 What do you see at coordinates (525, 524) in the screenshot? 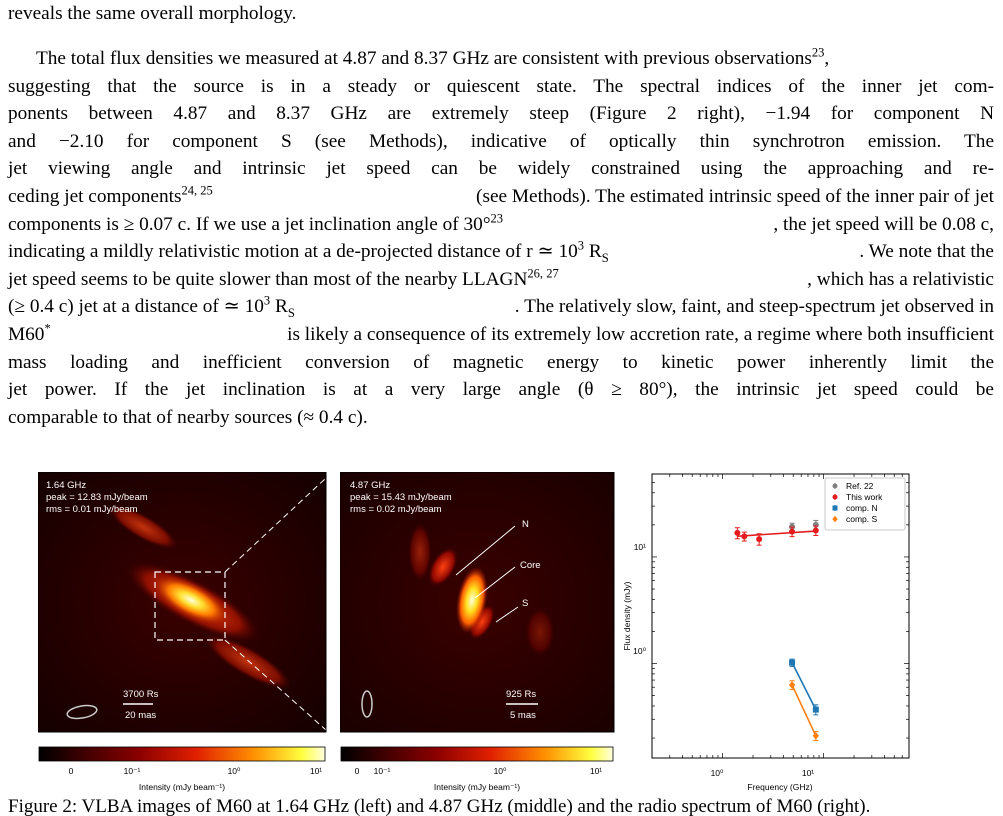
I see `component-label-n: N` at bounding box center [525, 524].